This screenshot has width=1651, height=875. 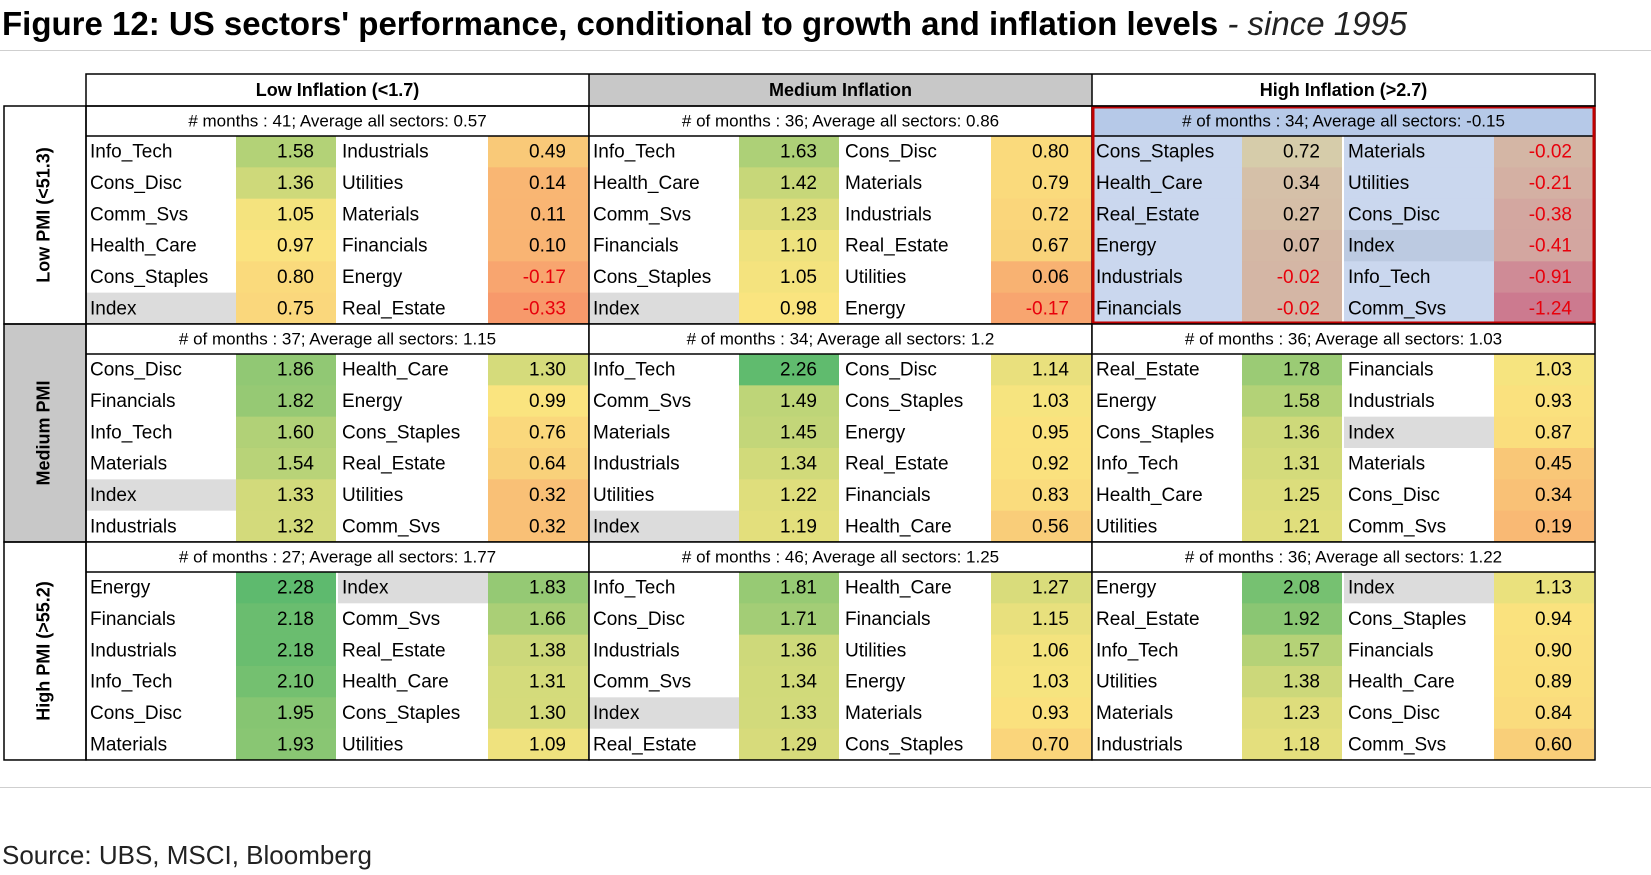 I want to click on block-border, so click(x=1343, y=651).